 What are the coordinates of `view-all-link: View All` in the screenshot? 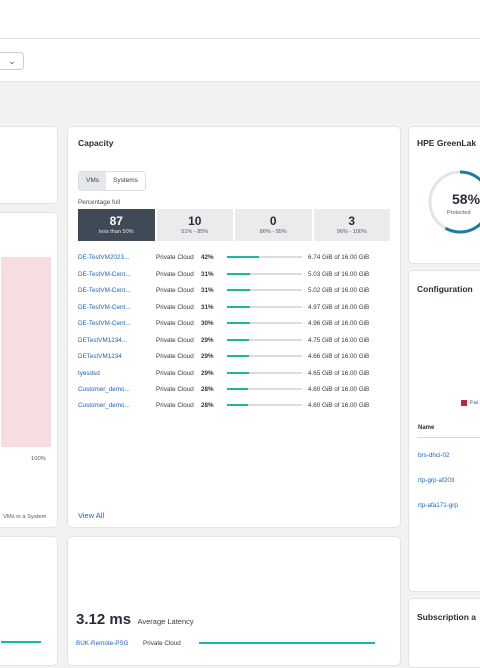 It's located at (91, 515).